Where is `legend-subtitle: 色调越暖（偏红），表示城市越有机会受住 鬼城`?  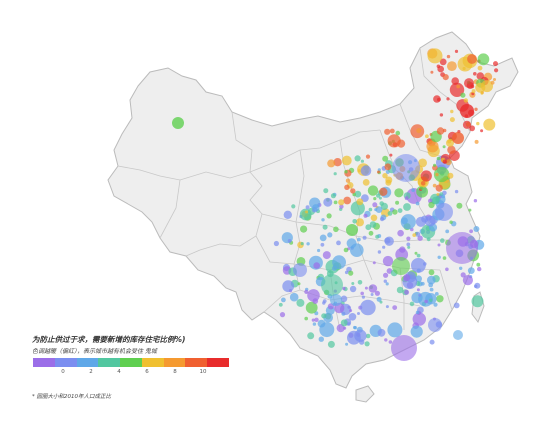
legend-subtitle: 色调越暖（偏红），表示城市越有机会受住 鬼城 is located at coordinates (94, 351).